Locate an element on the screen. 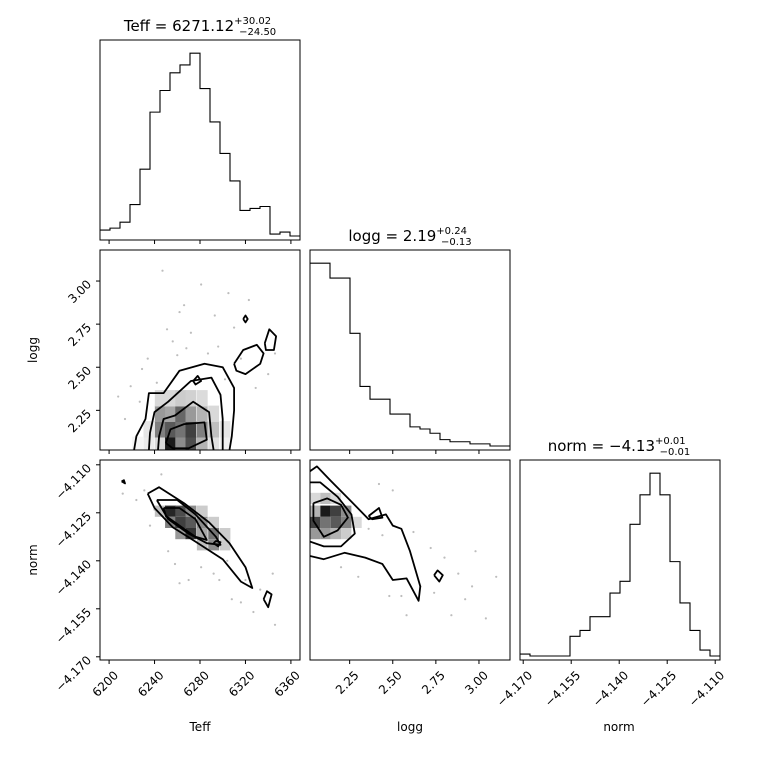 The image size is (760, 760). y-tick-label-logg: 2.25 is located at coordinates (79, 421).